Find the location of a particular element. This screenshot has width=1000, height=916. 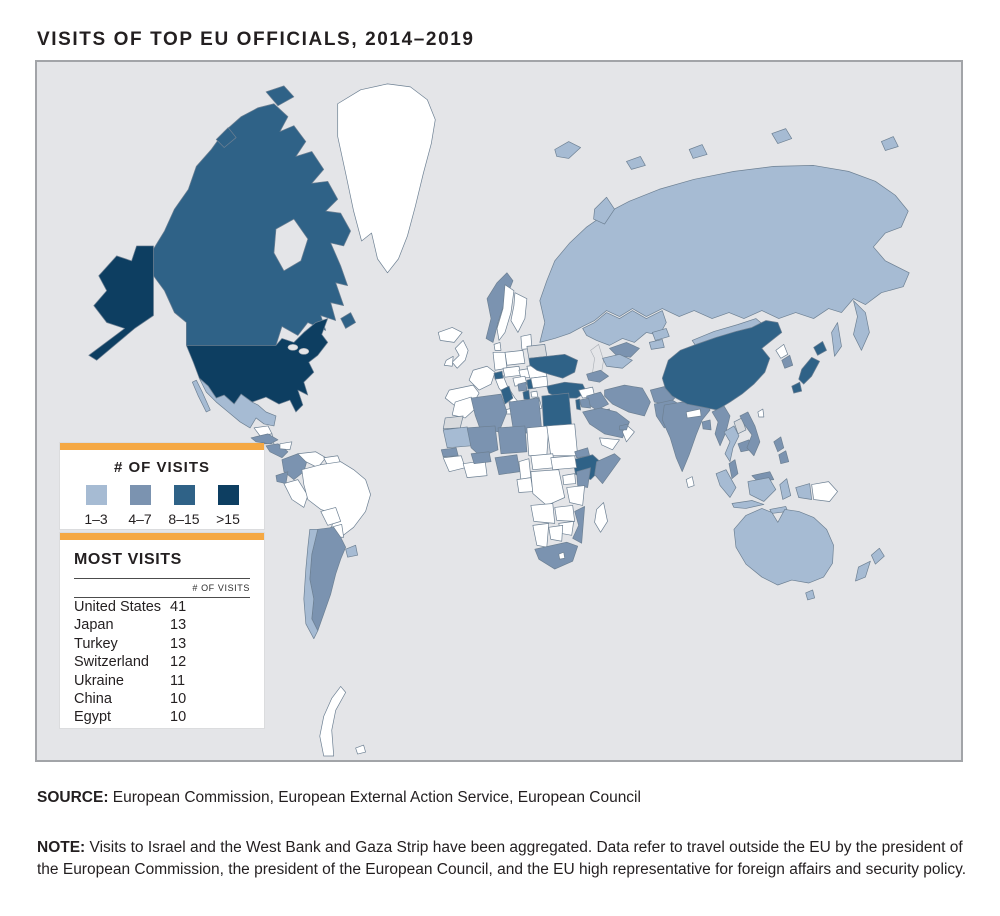

most-visits-value-header: # OF VISITS is located at coordinates (162, 588).